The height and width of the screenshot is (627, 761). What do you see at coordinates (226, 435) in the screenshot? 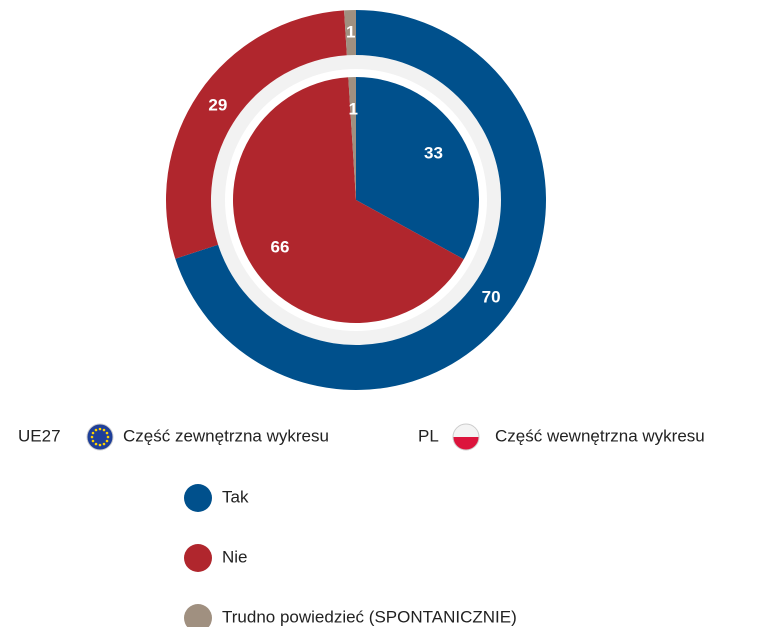
I see `legend-description: Część zewnętrzna wykresu` at bounding box center [226, 435].